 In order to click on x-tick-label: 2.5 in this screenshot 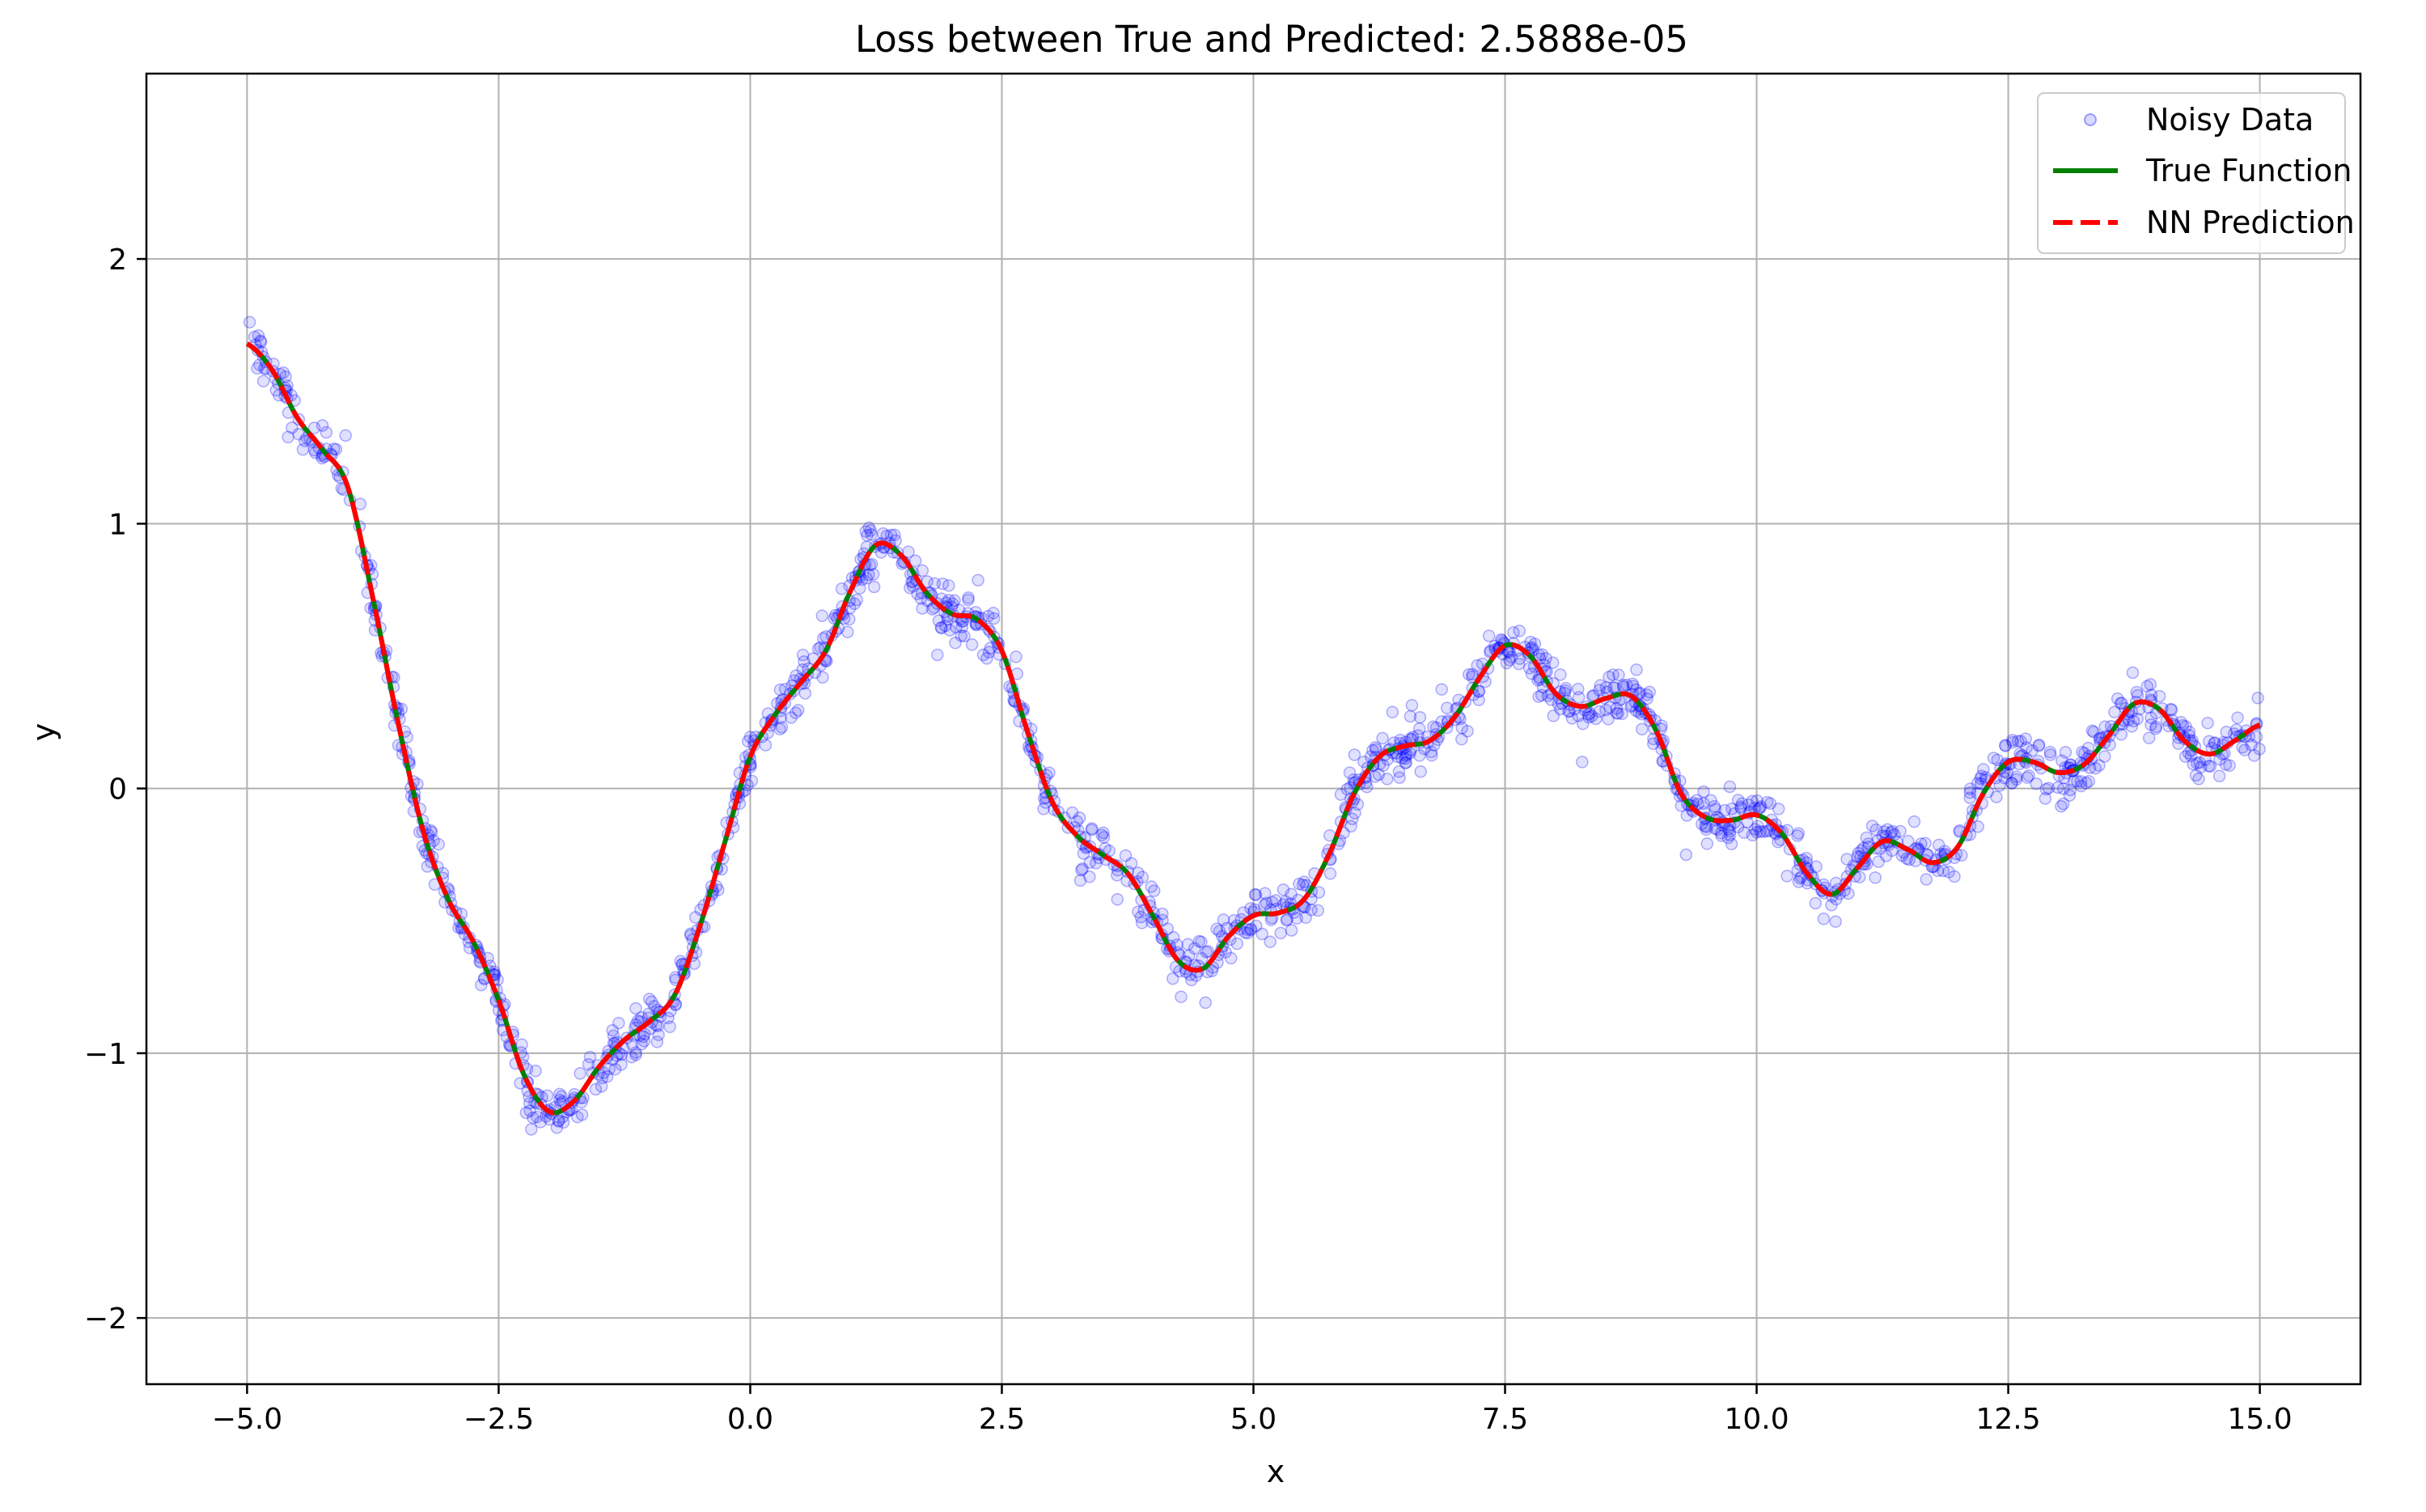, I will do `click(1002, 1419)`.